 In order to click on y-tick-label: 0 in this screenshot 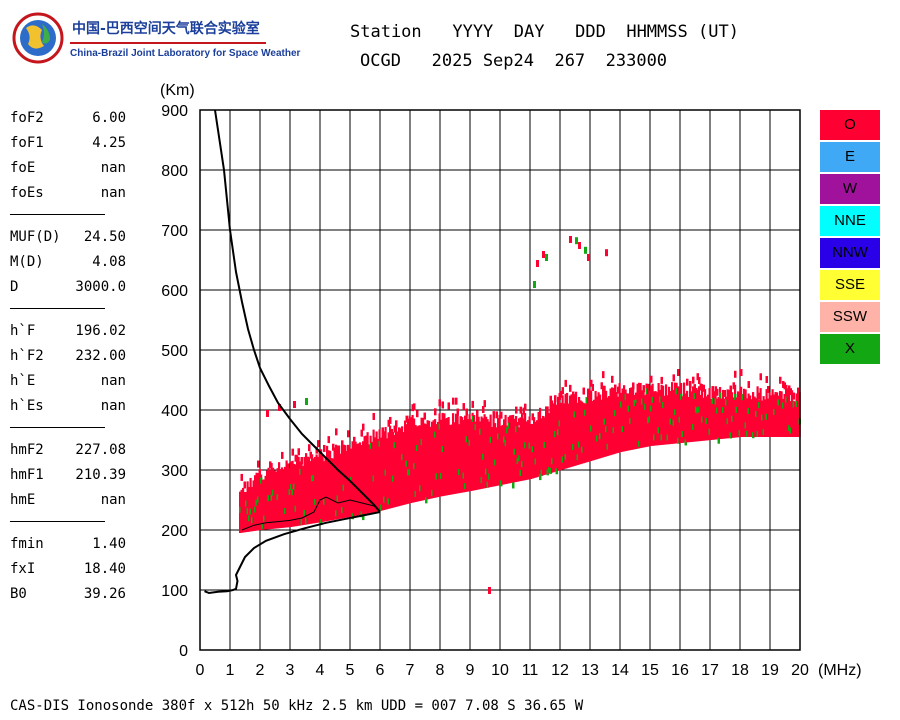, I will do `click(183, 651)`.